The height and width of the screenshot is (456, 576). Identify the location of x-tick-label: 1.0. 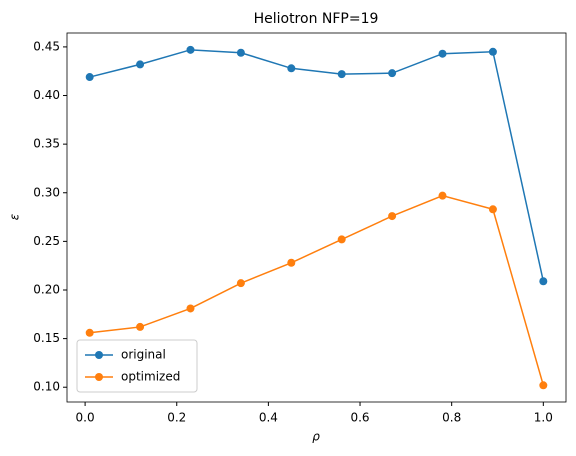
(543, 418).